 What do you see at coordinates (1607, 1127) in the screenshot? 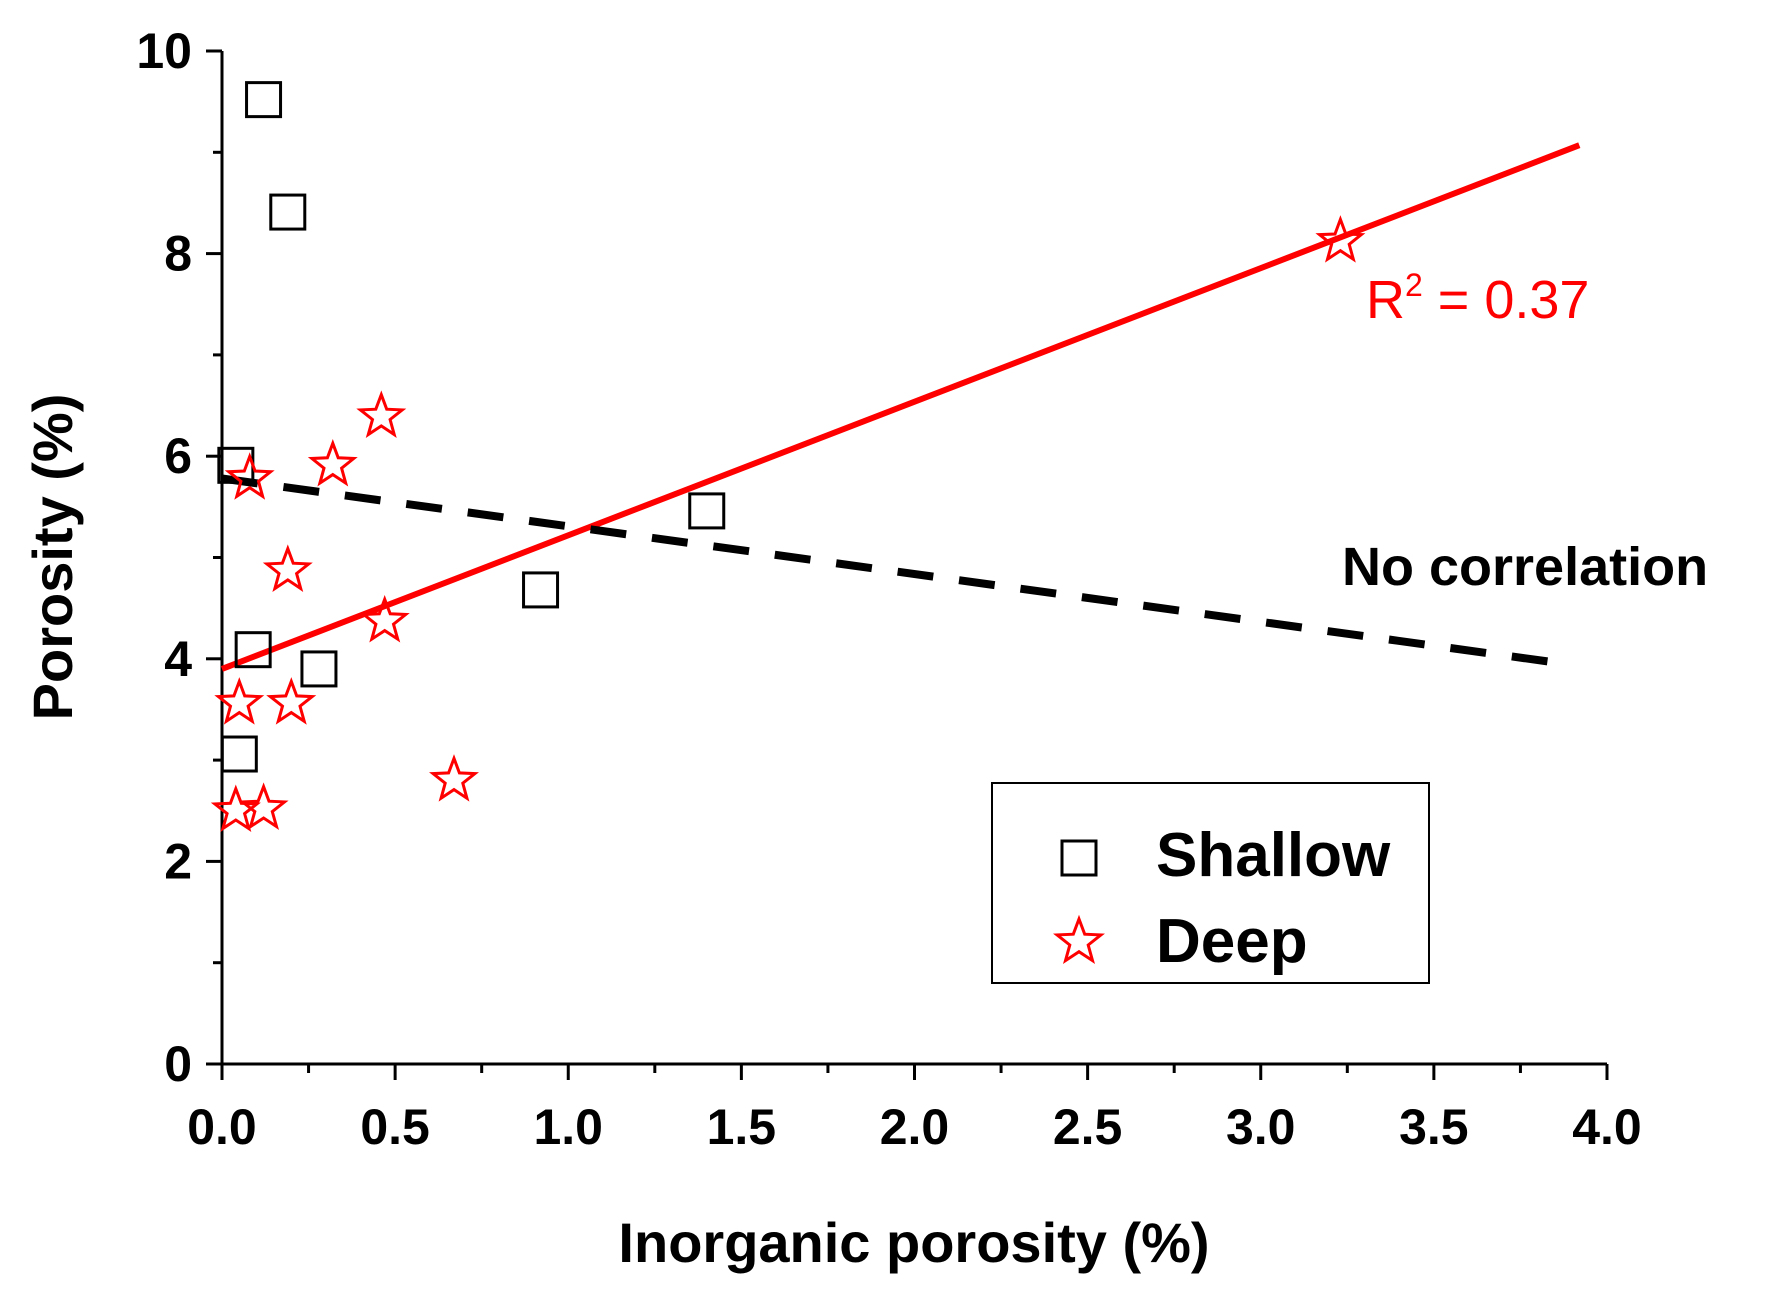
I see `x-tick-label: 4.0` at bounding box center [1607, 1127].